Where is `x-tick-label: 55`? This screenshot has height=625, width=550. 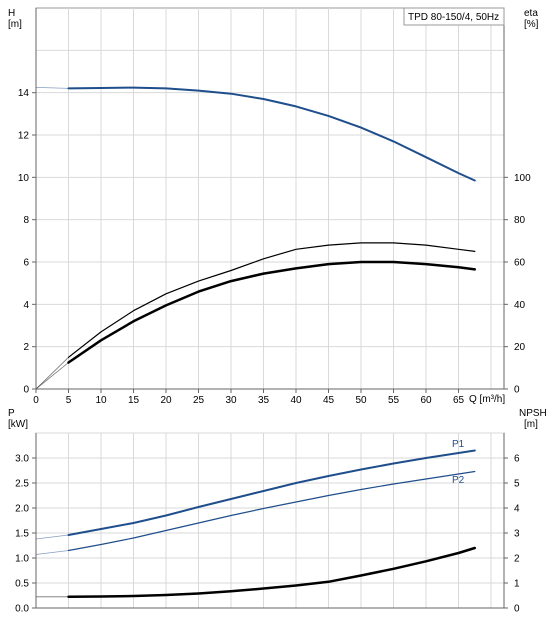 x-tick-label: 55 is located at coordinates (394, 400).